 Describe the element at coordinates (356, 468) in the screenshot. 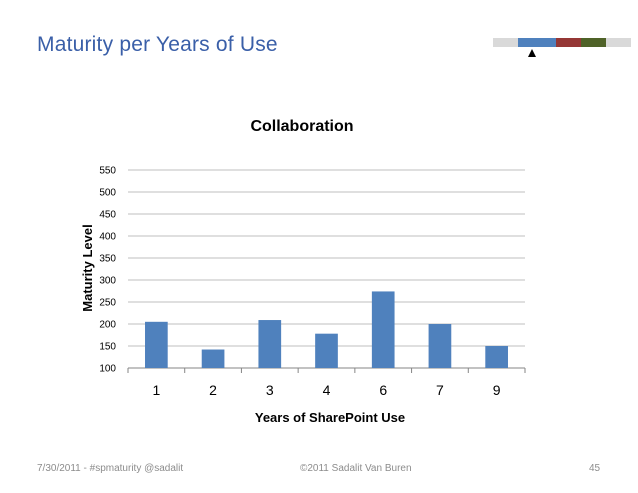

I see `footer-copyright: ©2011 Sadalit Van Buren` at that location.